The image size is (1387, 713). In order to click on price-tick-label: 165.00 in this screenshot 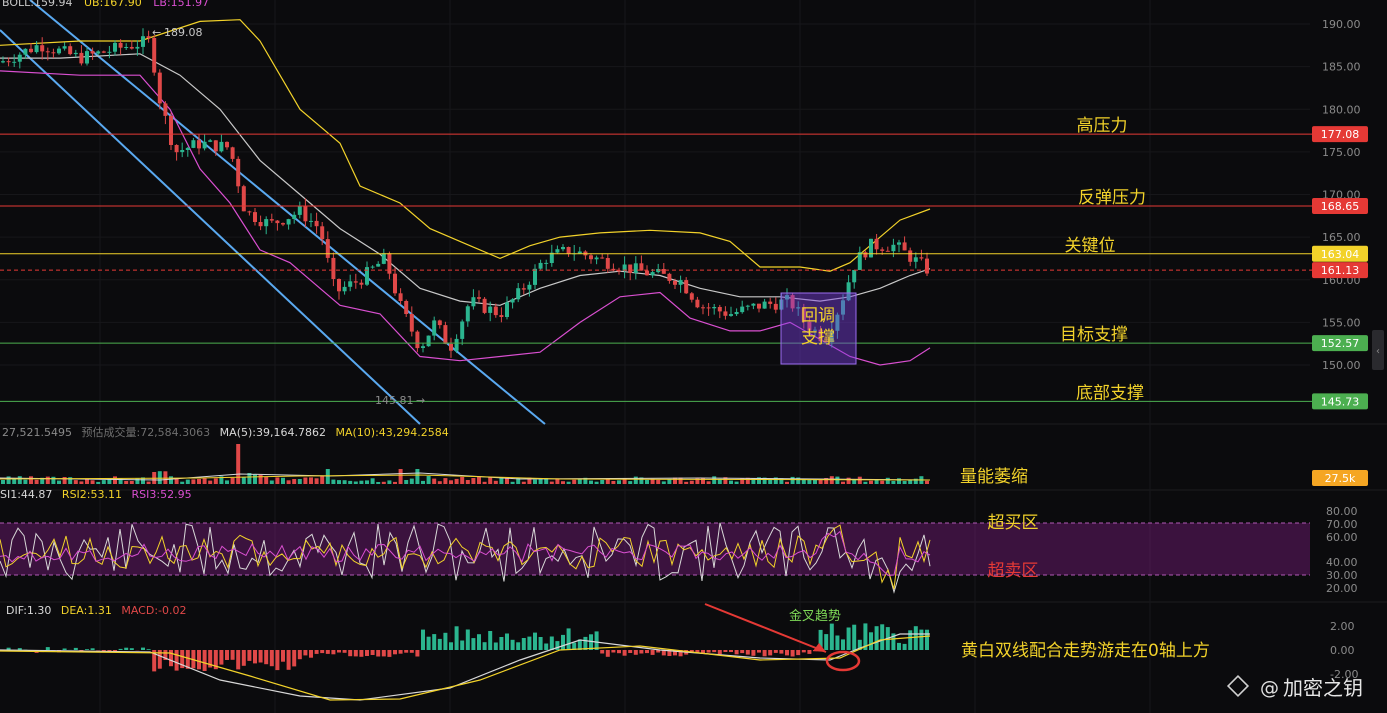, I will do `click(1341, 237)`.